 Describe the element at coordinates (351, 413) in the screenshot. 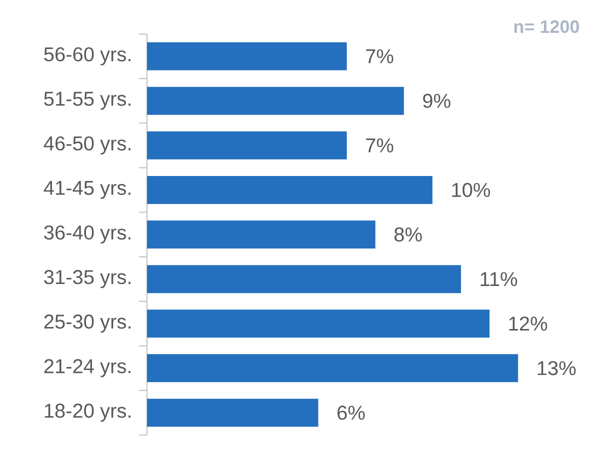

I see `data-label: 6%` at that location.